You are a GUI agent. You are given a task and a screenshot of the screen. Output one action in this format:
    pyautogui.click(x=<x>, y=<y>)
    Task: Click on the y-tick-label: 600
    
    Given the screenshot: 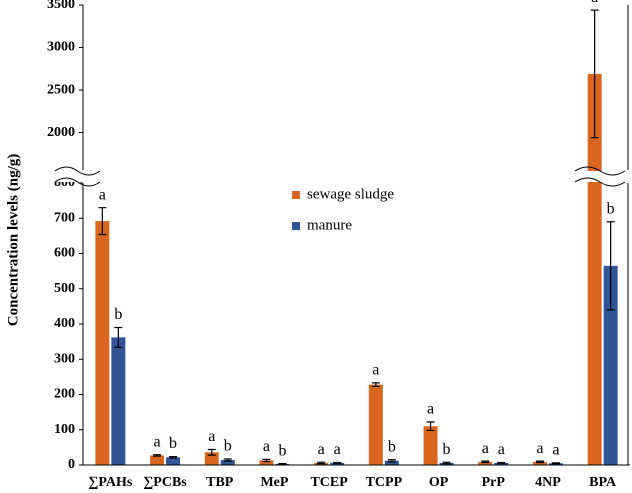 What is the action you would take?
    pyautogui.click(x=64, y=253)
    